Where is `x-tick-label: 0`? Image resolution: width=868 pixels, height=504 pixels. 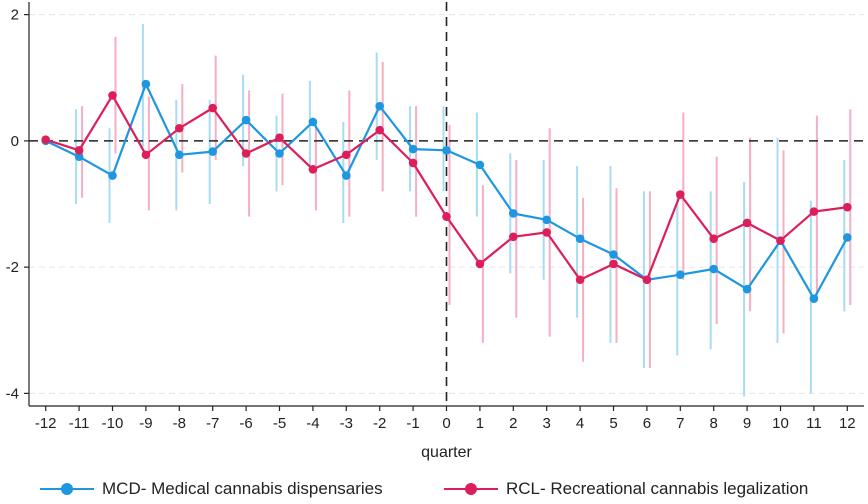 x-tick-label: 0 is located at coordinates (446, 423).